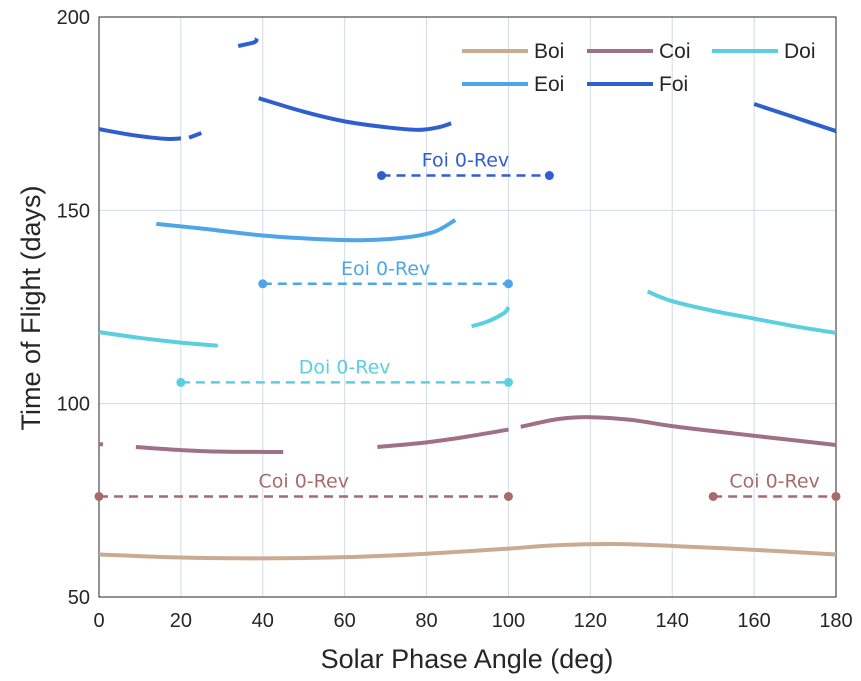 The height and width of the screenshot is (681, 861). Describe the element at coordinates (73, 211) in the screenshot. I see `y-tick-label: 150` at that location.